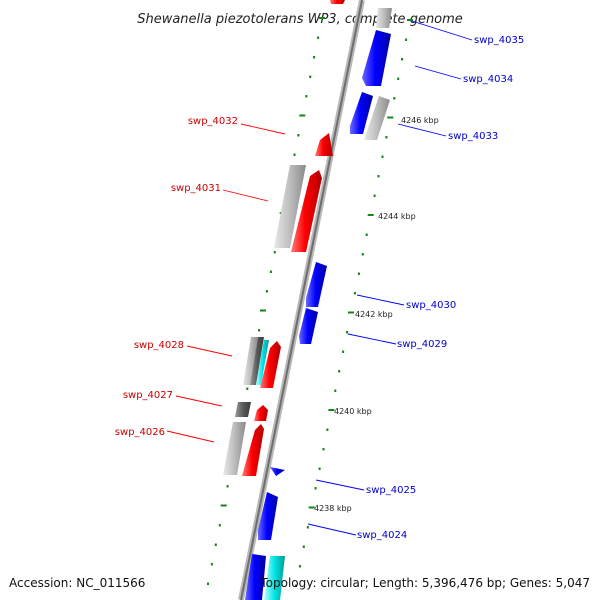 The image size is (600, 600). What do you see at coordinates (140, 432) in the screenshot?
I see `gene-label: swp_4026` at bounding box center [140, 432].